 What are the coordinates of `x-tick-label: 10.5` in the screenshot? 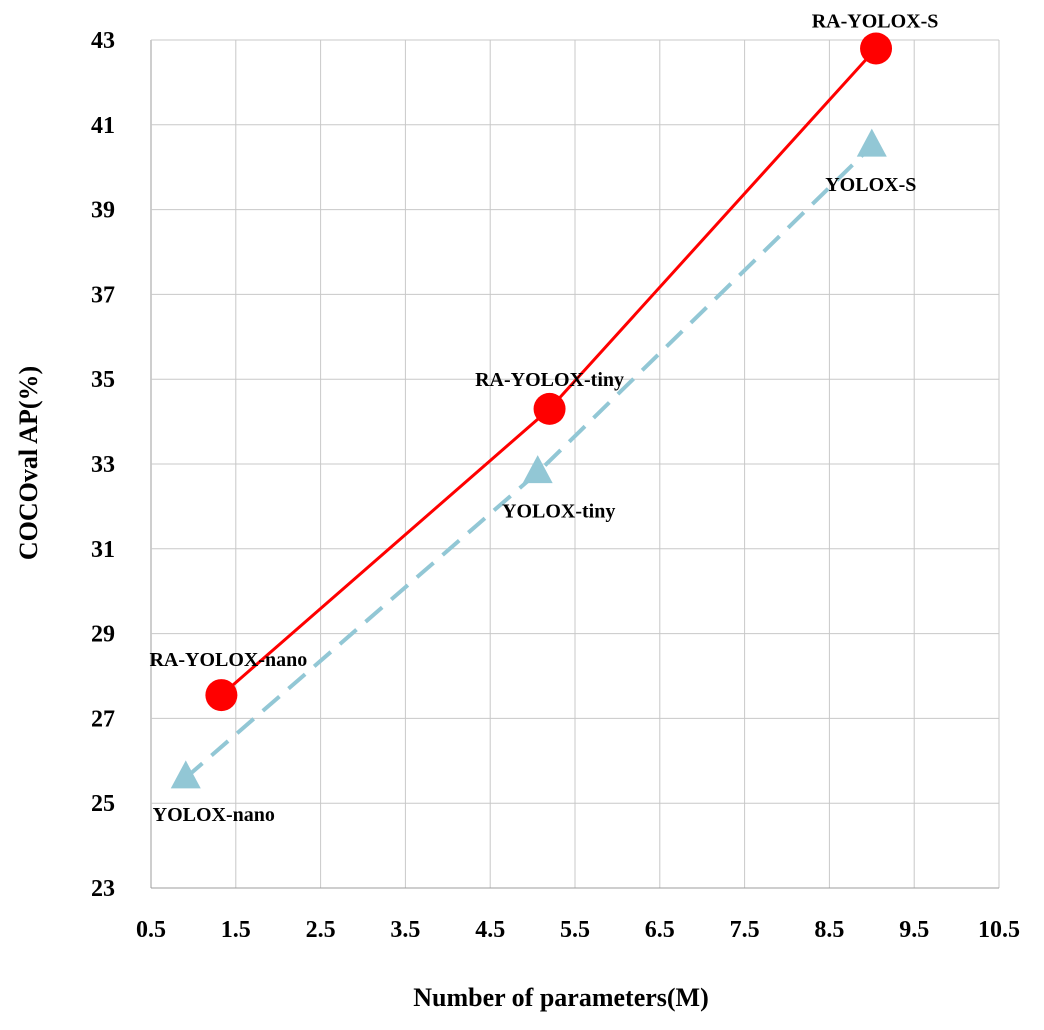 It's located at (999, 930).